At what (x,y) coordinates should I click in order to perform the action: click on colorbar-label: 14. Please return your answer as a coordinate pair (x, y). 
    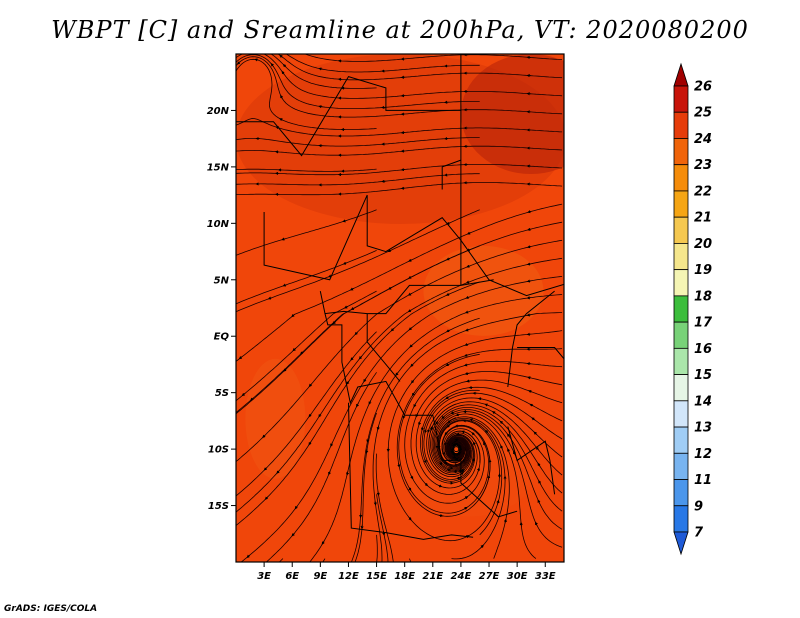
    Looking at the image, I should click on (703, 401).